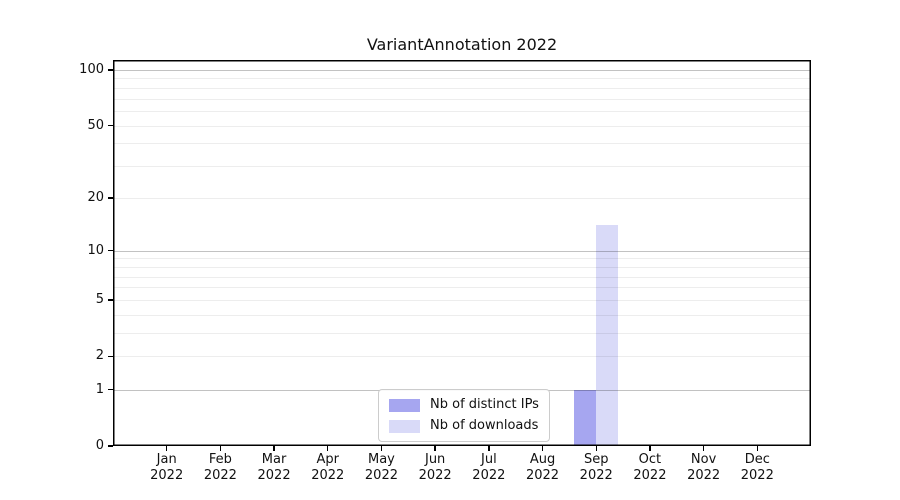 This screenshot has height=500, width=900. I want to click on x-tick-label: Aug 2022, so click(543, 468).